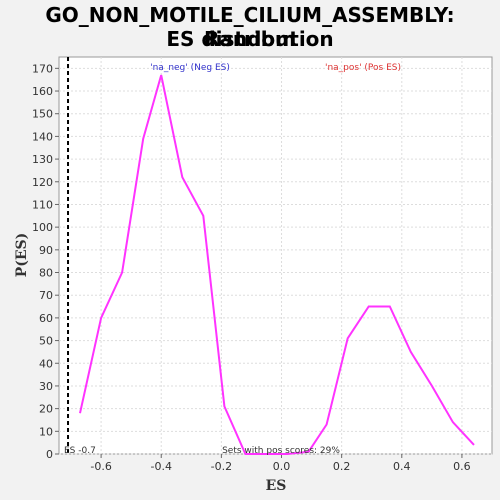  Describe the element at coordinates (462, 466) in the screenshot. I see `x-tick-label: 0.6` at that location.